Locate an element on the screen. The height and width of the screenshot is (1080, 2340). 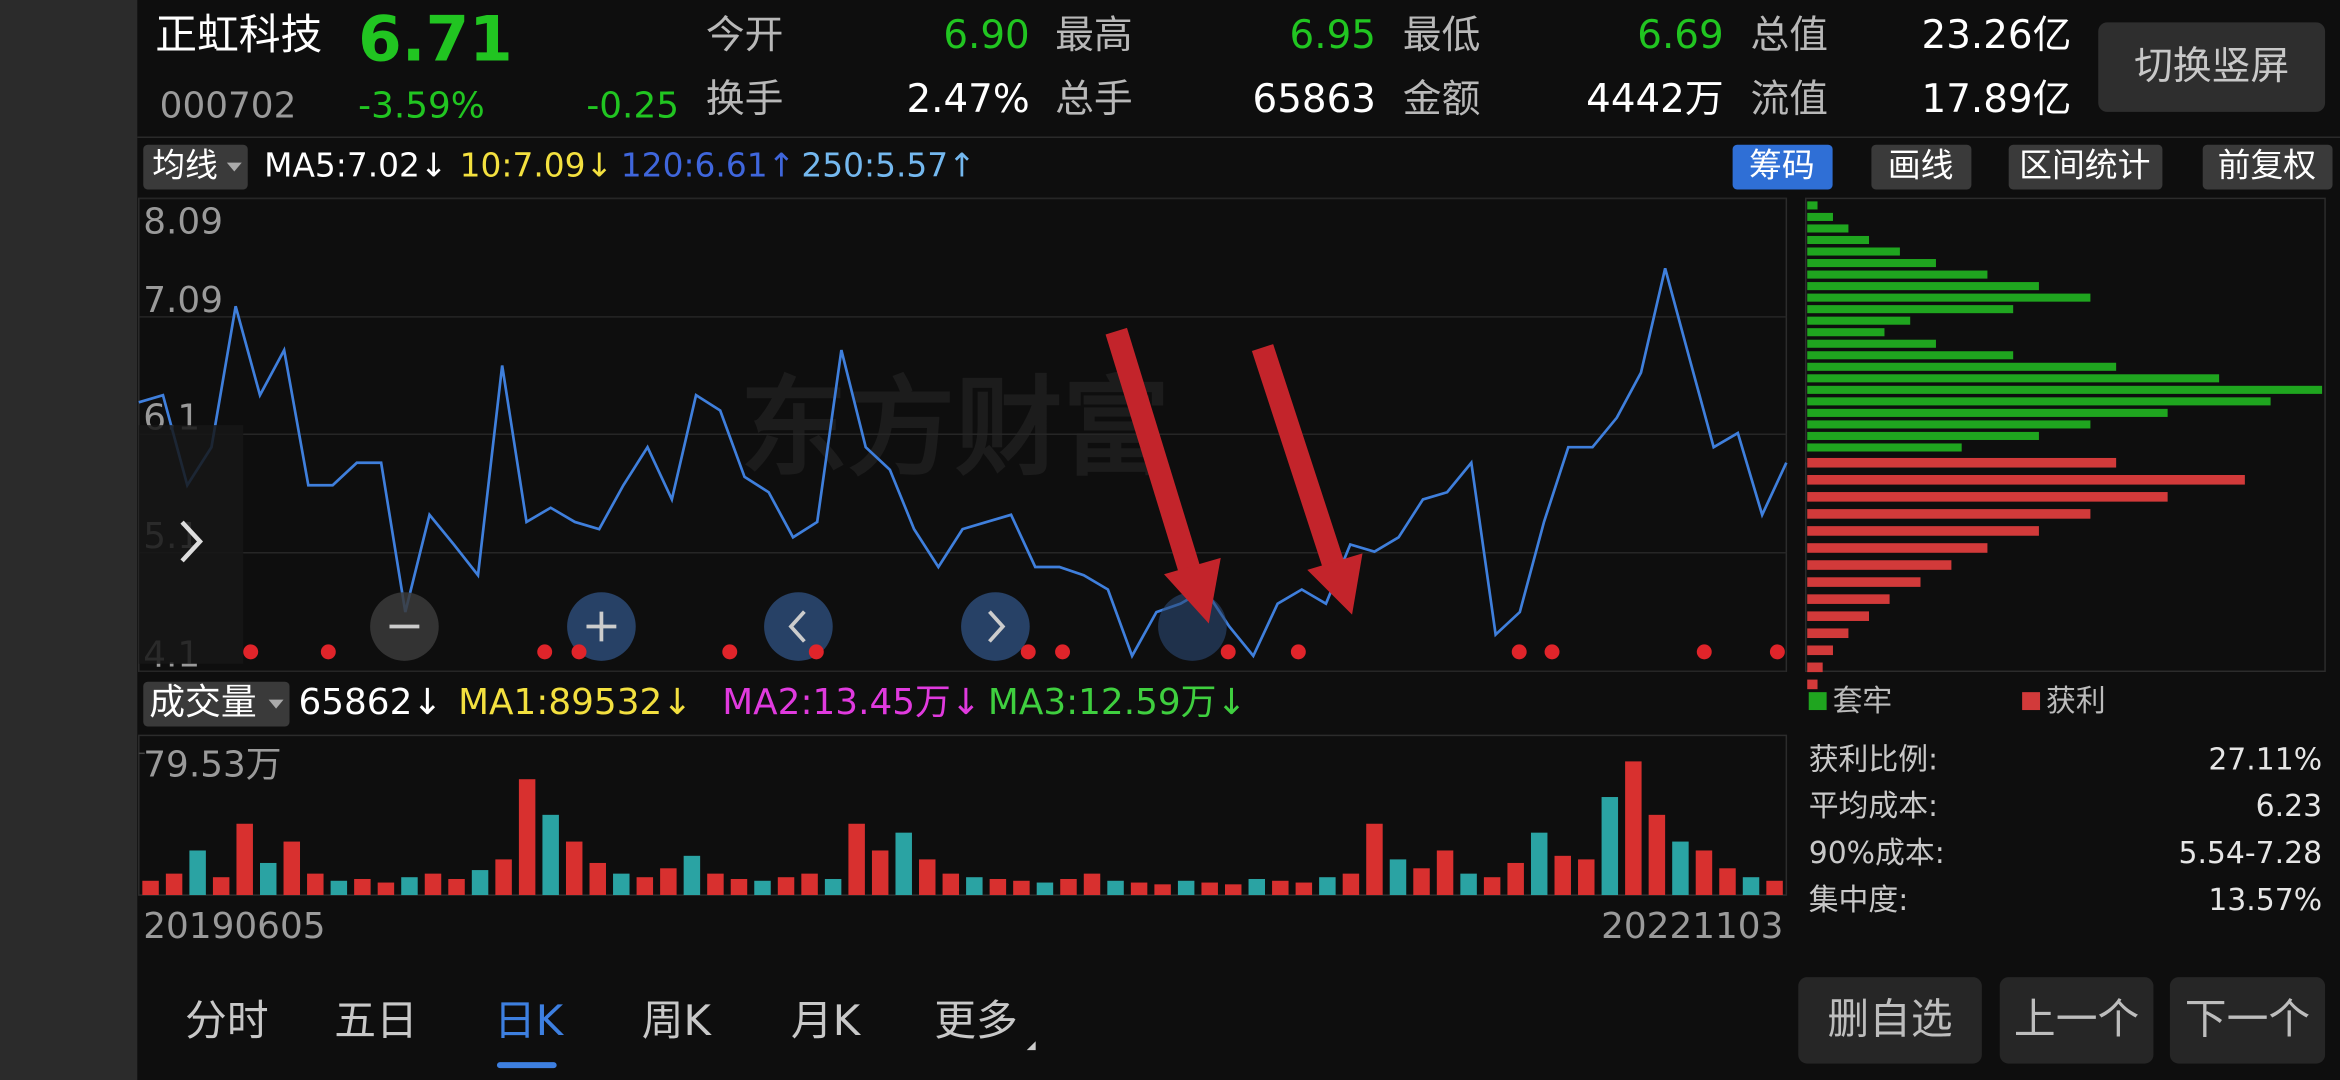
volume-selector-label: 成交量 is located at coordinates (202, 702).